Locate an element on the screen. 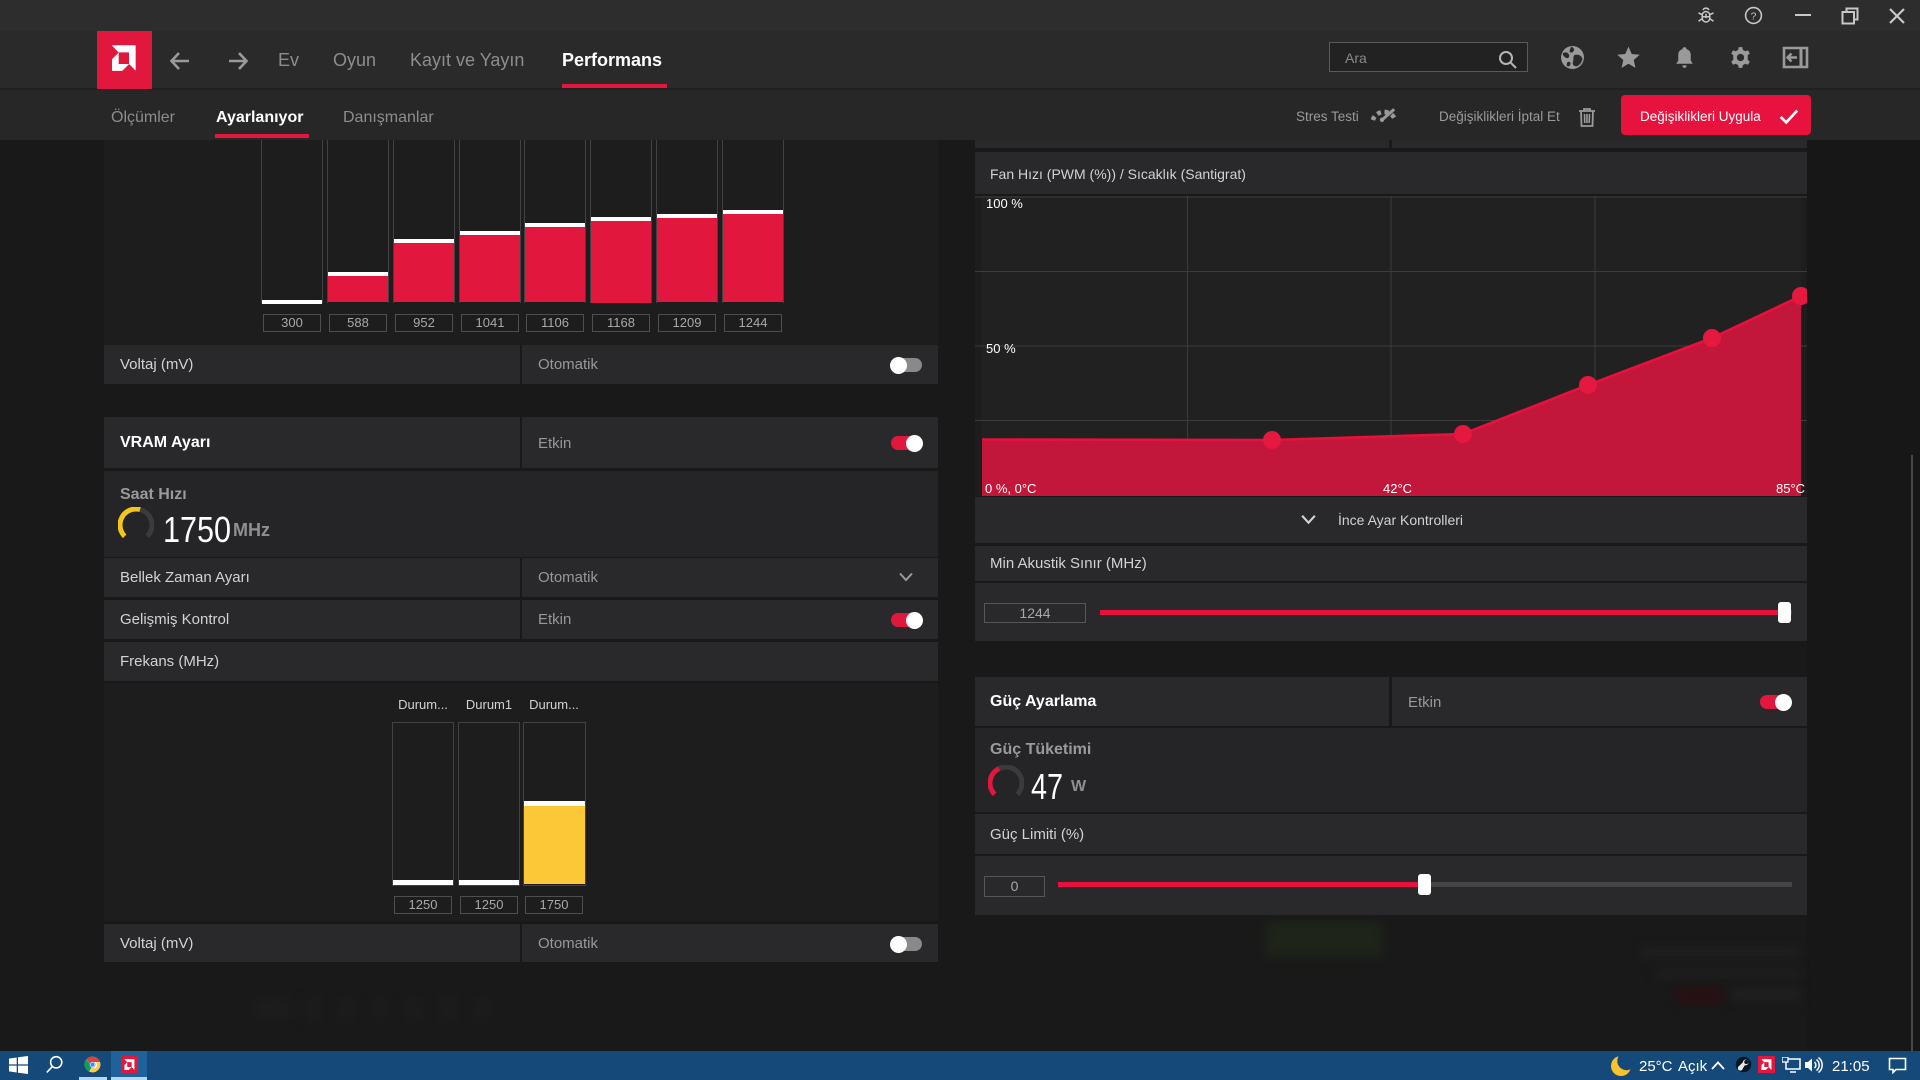 The image size is (1920, 1080). svg-text: 85°C is located at coordinates (1790, 488).